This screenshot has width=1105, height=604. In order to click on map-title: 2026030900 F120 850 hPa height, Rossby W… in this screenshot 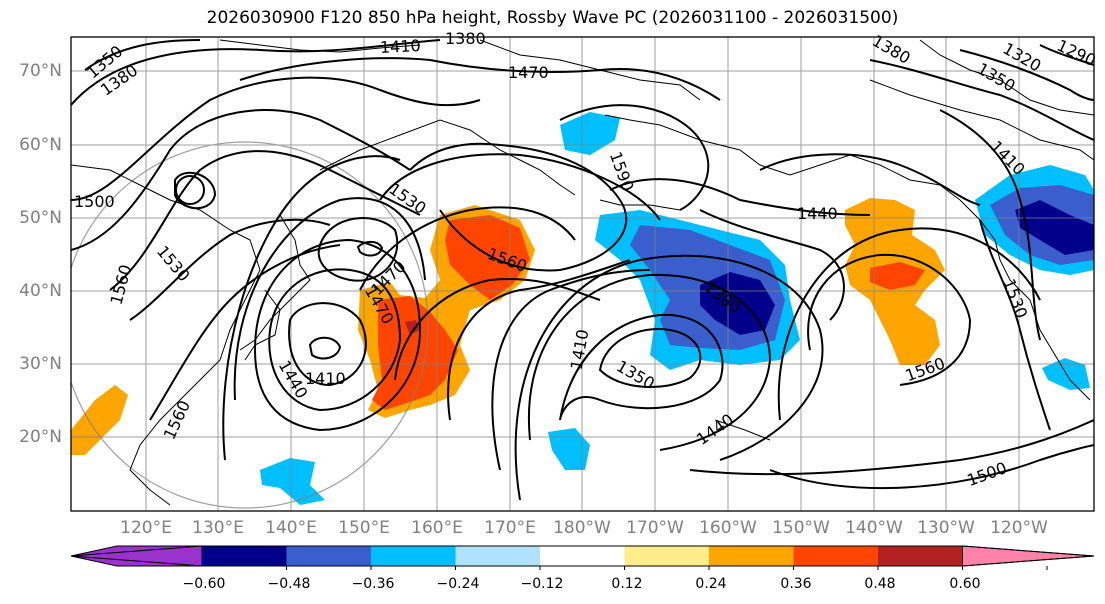, I will do `click(552, 18)`.